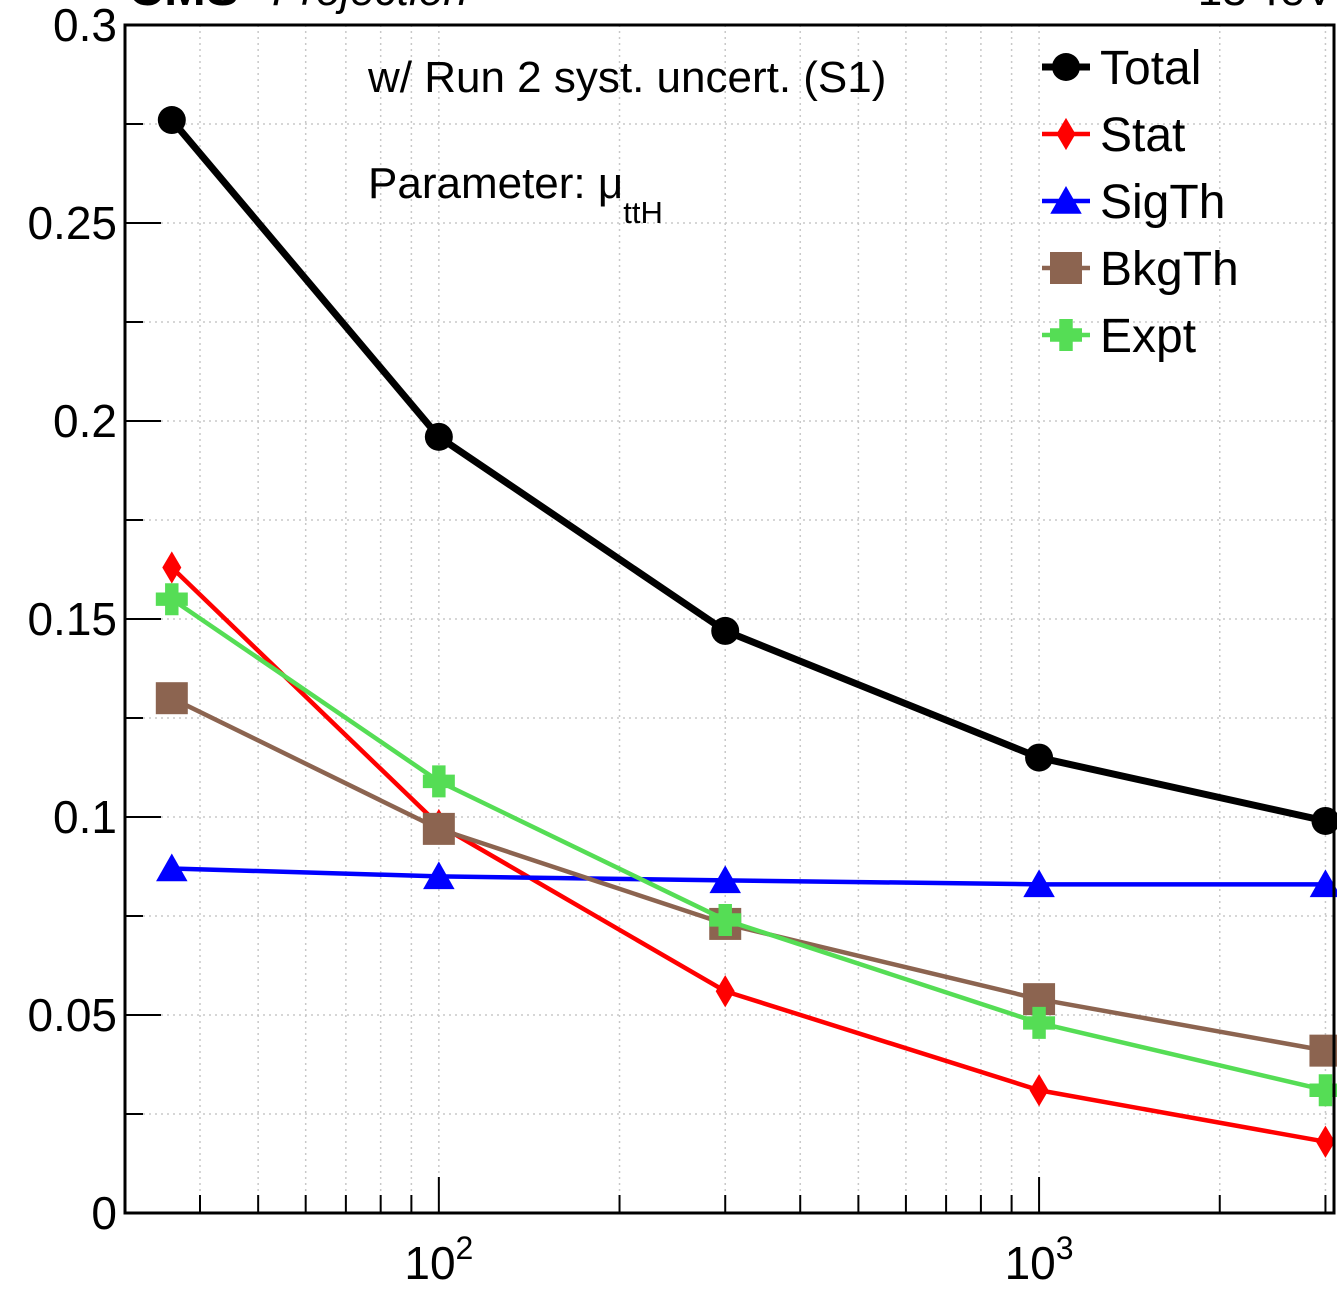  What do you see at coordinates (1150, 68) in the screenshot?
I see `legend-label: Total` at bounding box center [1150, 68].